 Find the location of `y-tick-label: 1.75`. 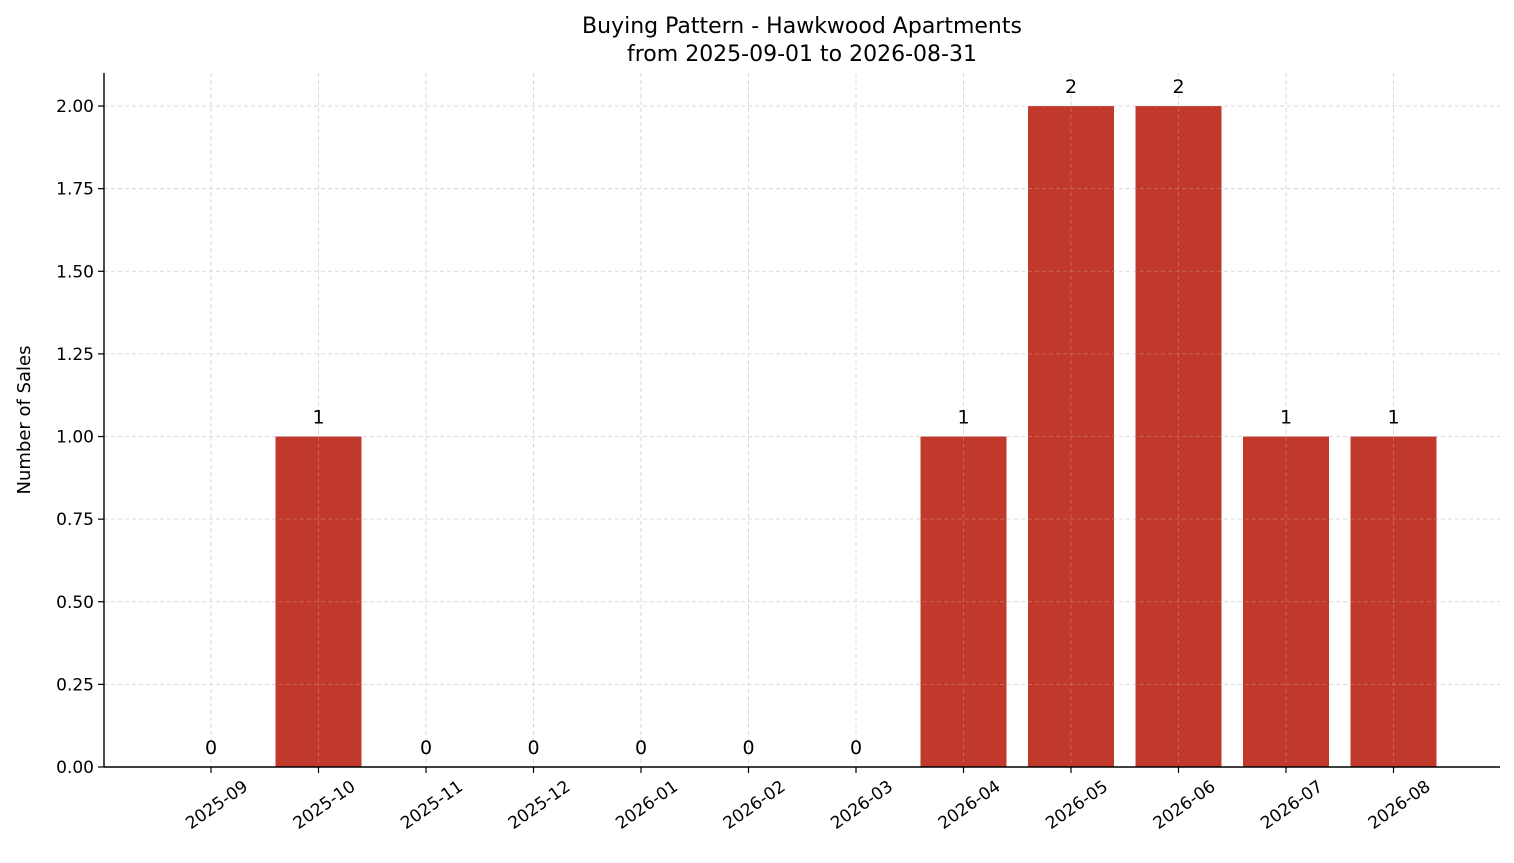

y-tick-label: 1.75 is located at coordinates (75, 190).